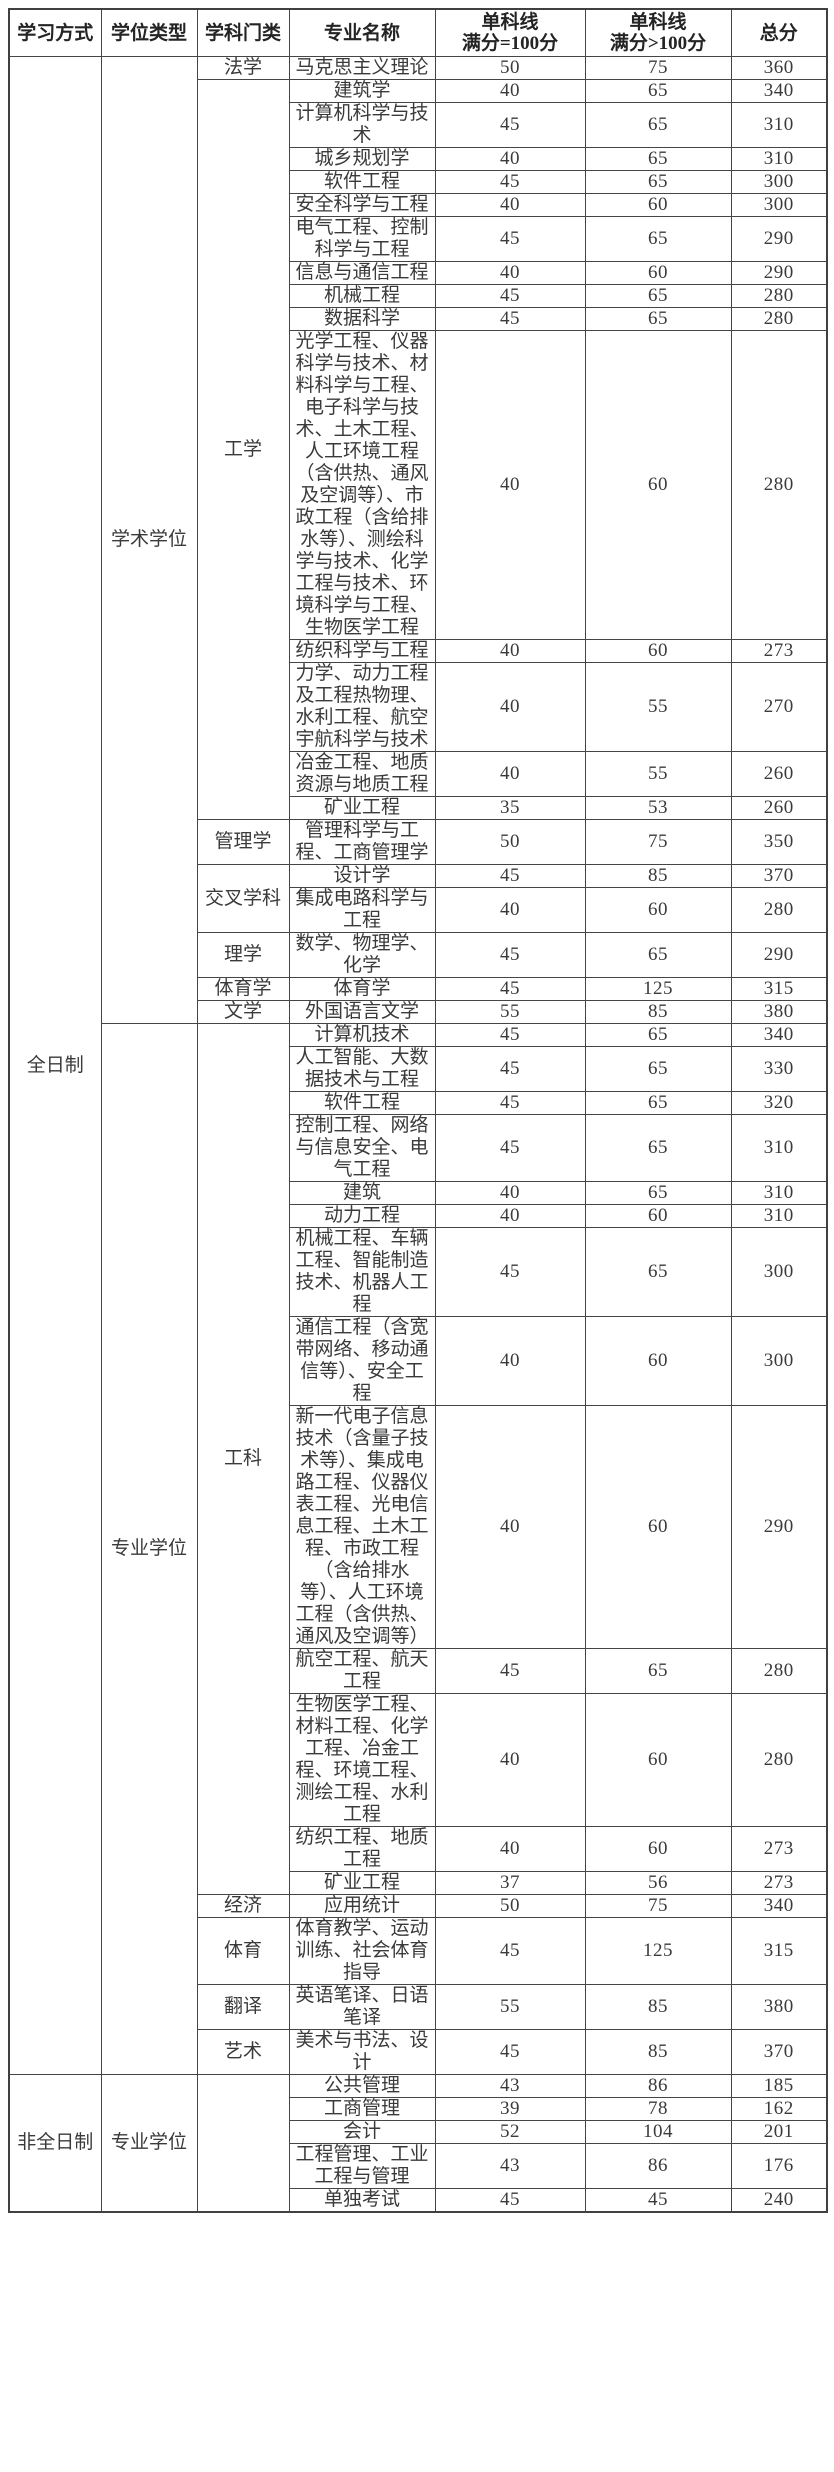 This screenshot has width=834, height=2472. What do you see at coordinates (779, 808) in the screenshot?
I see `score-cell: 260` at bounding box center [779, 808].